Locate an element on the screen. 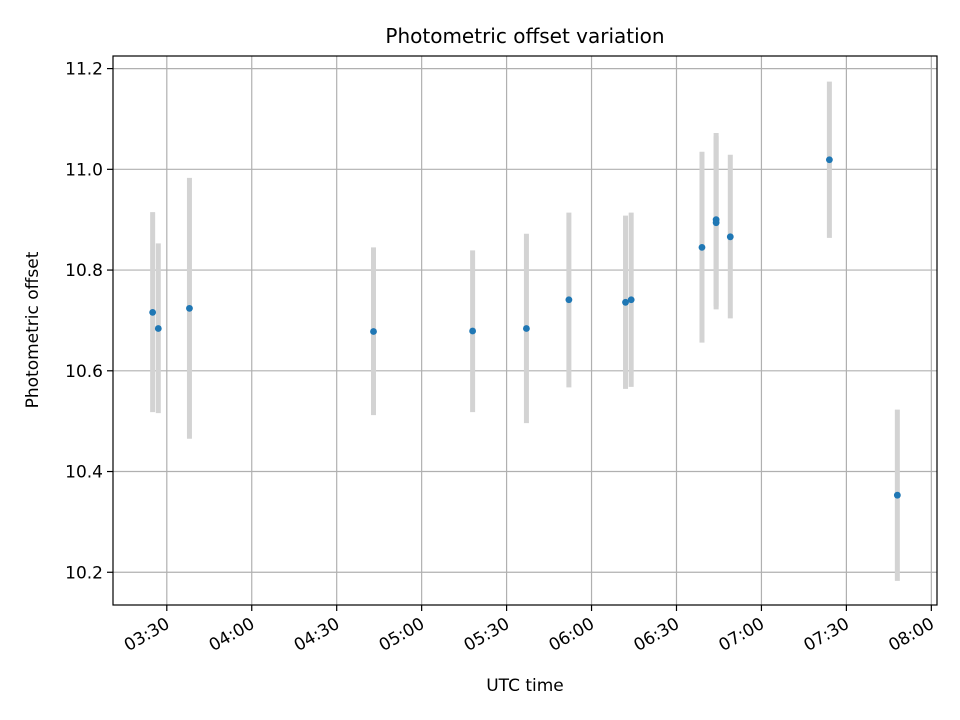 The height and width of the screenshot is (720, 960). y-tick-label: 11.2 is located at coordinates (84, 70).